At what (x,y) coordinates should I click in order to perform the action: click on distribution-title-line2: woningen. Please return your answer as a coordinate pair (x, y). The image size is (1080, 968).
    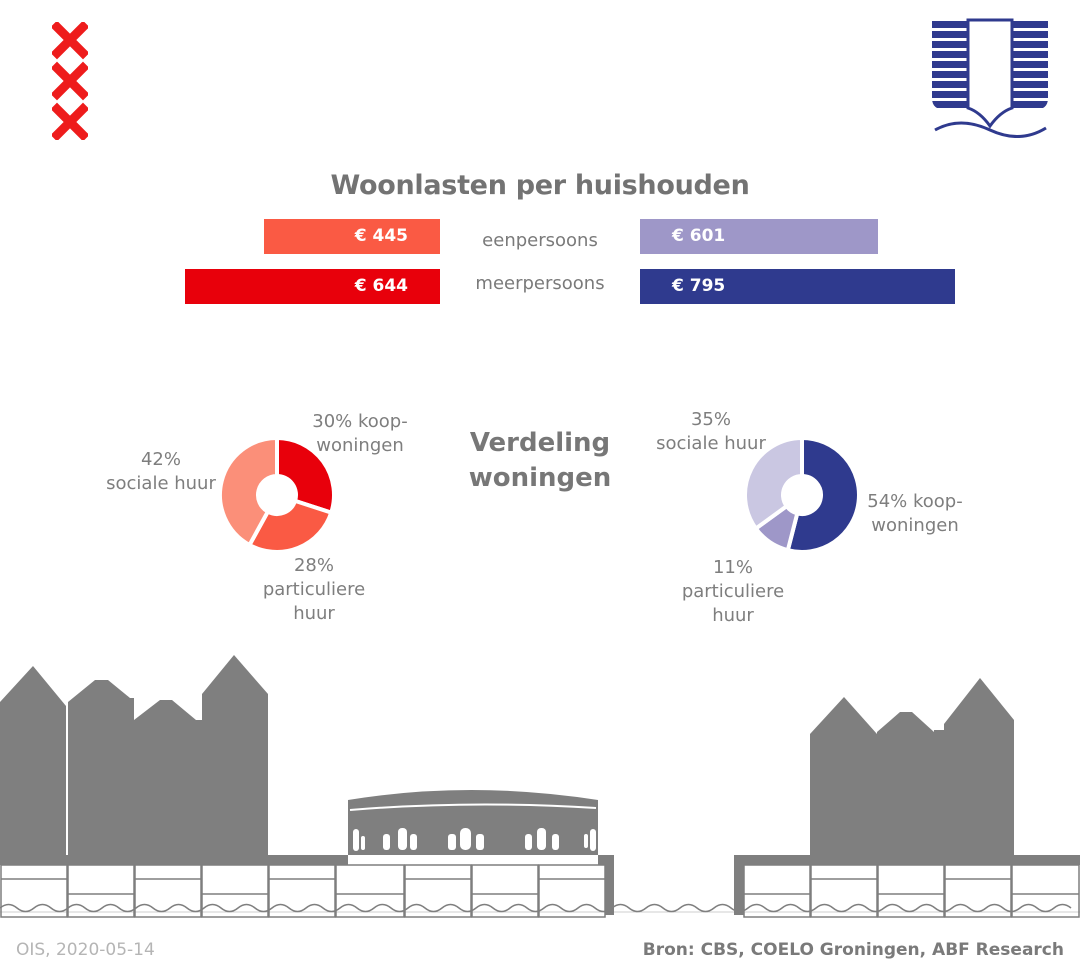
    Looking at the image, I should click on (540, 478).